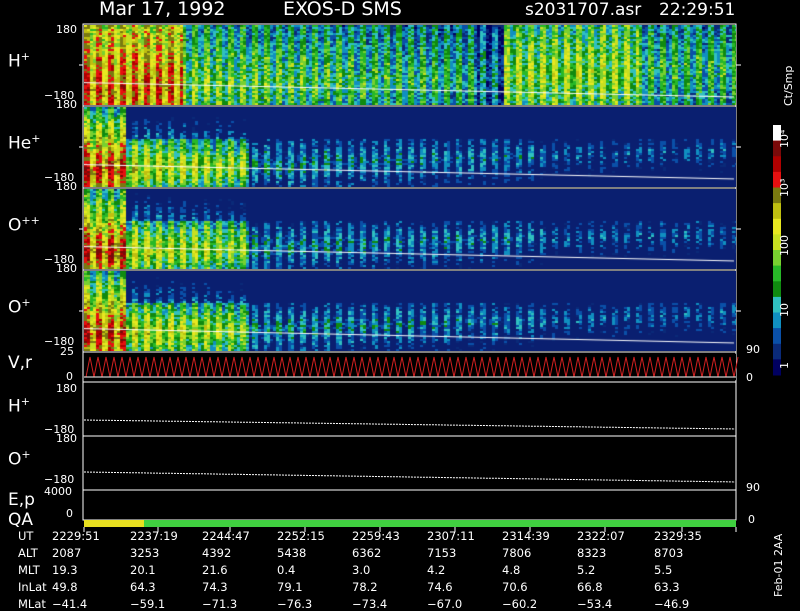 The width and height of the screenshot is (800, 611). Describe the element at coordinates (672, 604) in the screenshot. I see `ephem-cell-mlat-8: −46.9` at that location.